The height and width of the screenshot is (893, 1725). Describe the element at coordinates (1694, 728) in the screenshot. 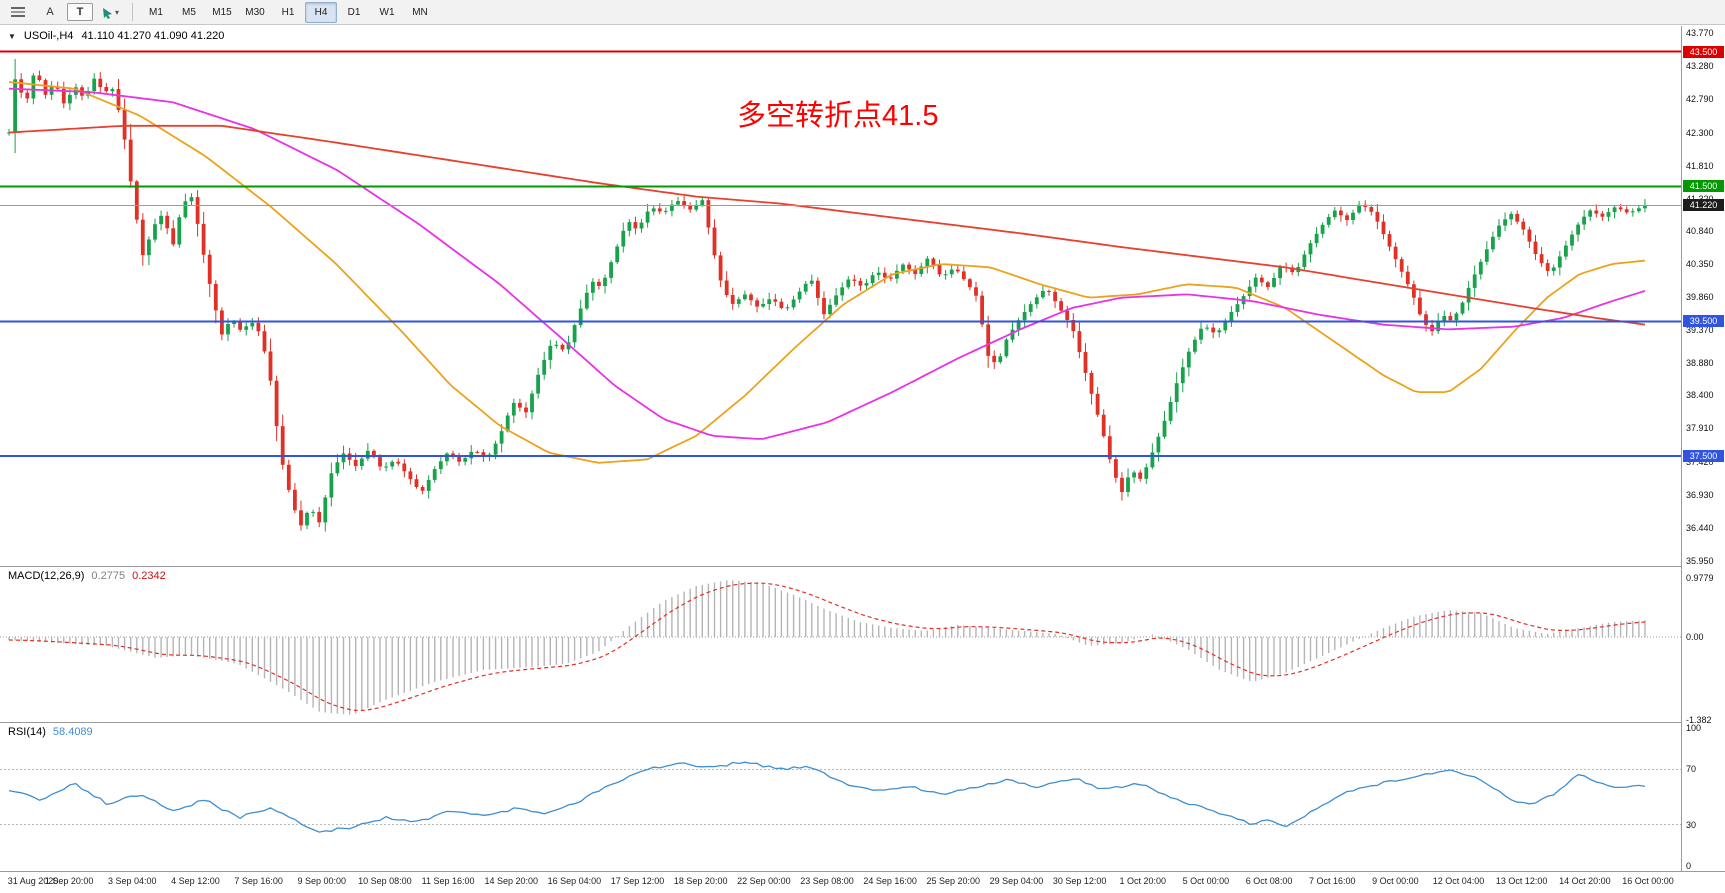

I see `rsi-scale-label: 100` at that location.